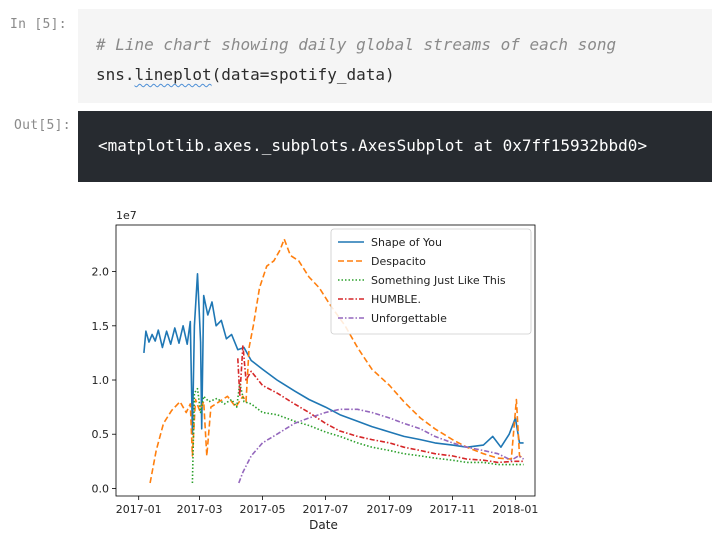 Image resolution: width=712 pixels, height=553 pixels. What do you see at coordinates (38, 24) in the screenshot?
I see `input-prompt: In [5]:` at bounding box center [38, 24].